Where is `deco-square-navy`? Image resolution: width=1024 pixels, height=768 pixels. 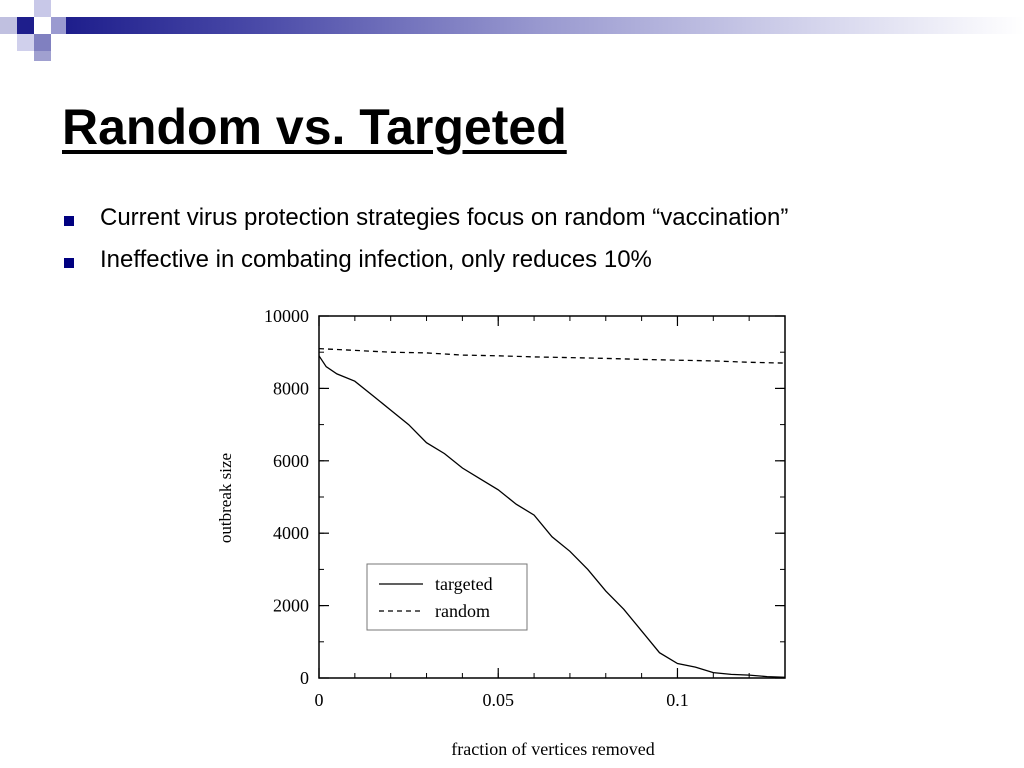
deco-square-navy is located at coordinates (25, 25).